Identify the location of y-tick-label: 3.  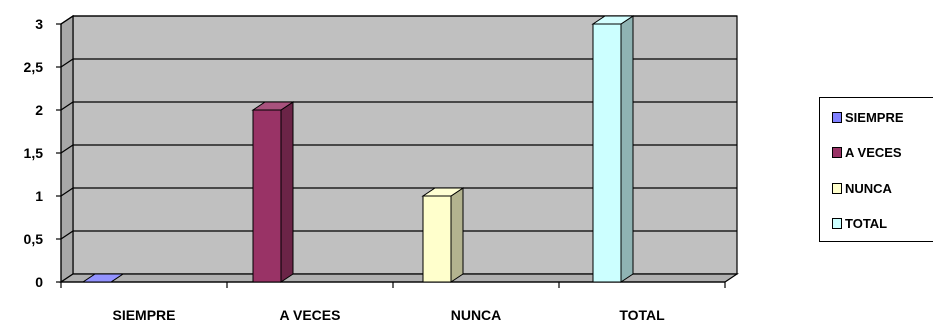
(39, 24).